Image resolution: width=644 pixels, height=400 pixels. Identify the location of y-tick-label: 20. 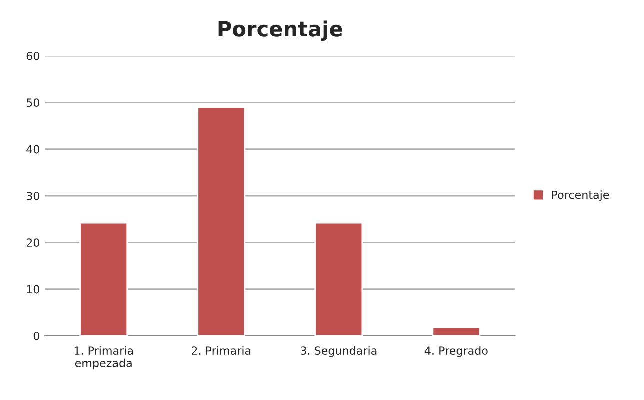
(33, 243).